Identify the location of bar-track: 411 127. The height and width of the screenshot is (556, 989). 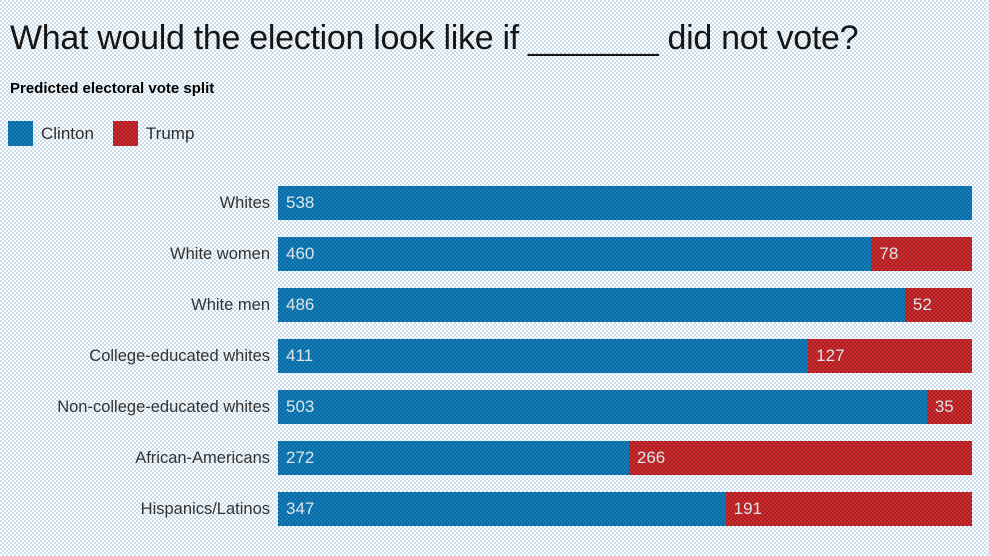
(625, 356).